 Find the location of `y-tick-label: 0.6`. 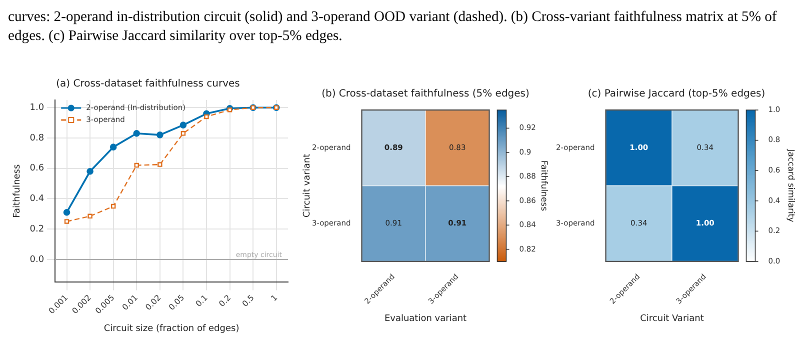

y-tick-label: 0.6 is located at coordinates (37, 169).